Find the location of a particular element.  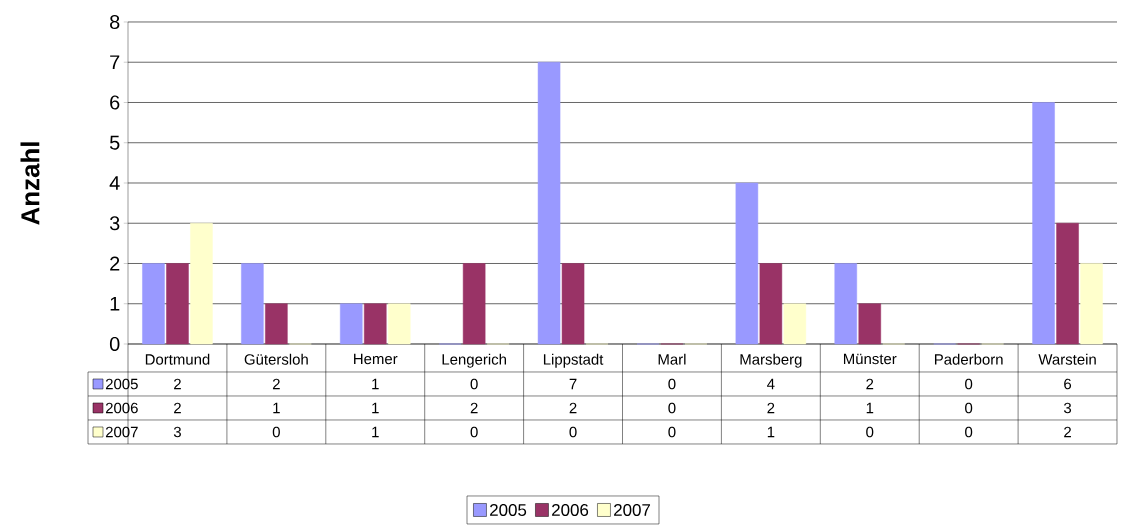

x-tick-label: Paderborn is located at coordinates (968, 359).